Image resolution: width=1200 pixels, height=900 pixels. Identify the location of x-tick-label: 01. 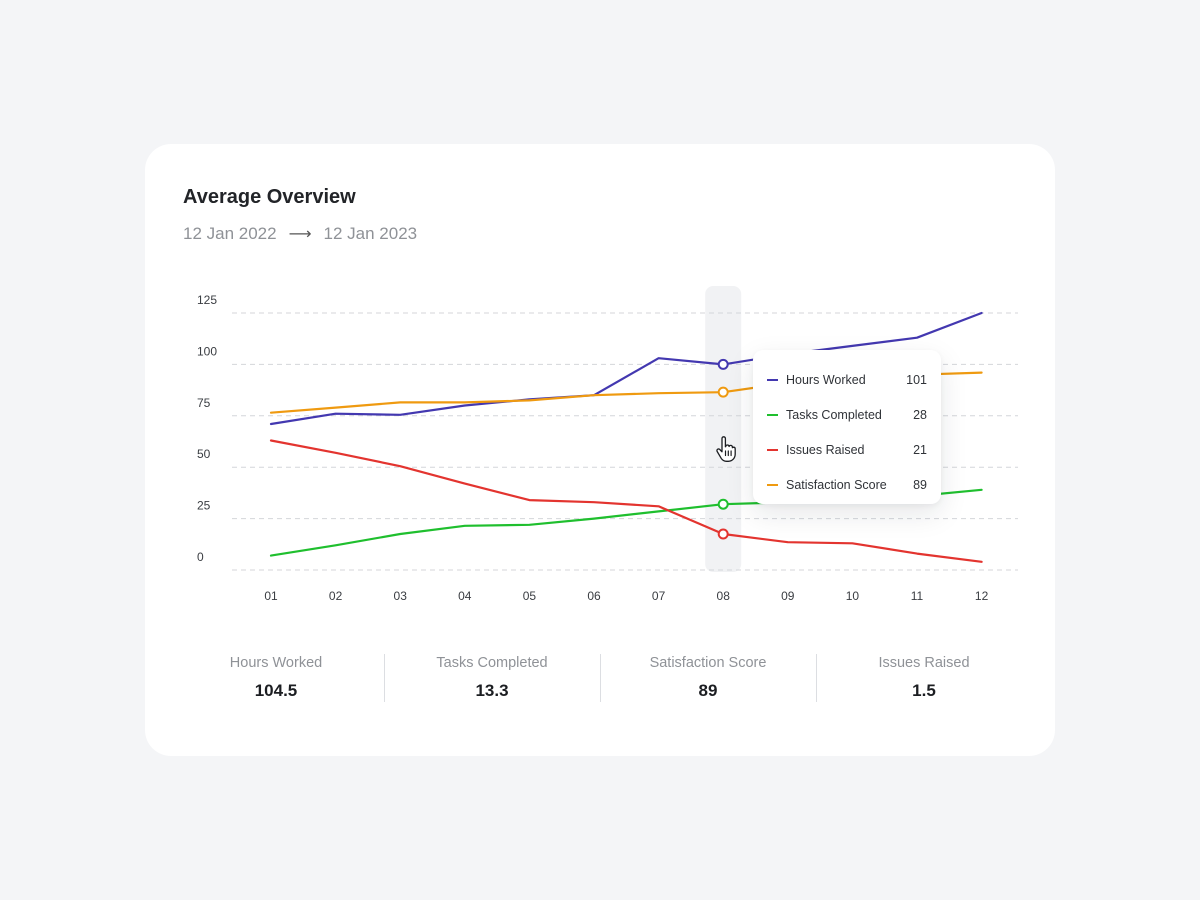
(271, 596).